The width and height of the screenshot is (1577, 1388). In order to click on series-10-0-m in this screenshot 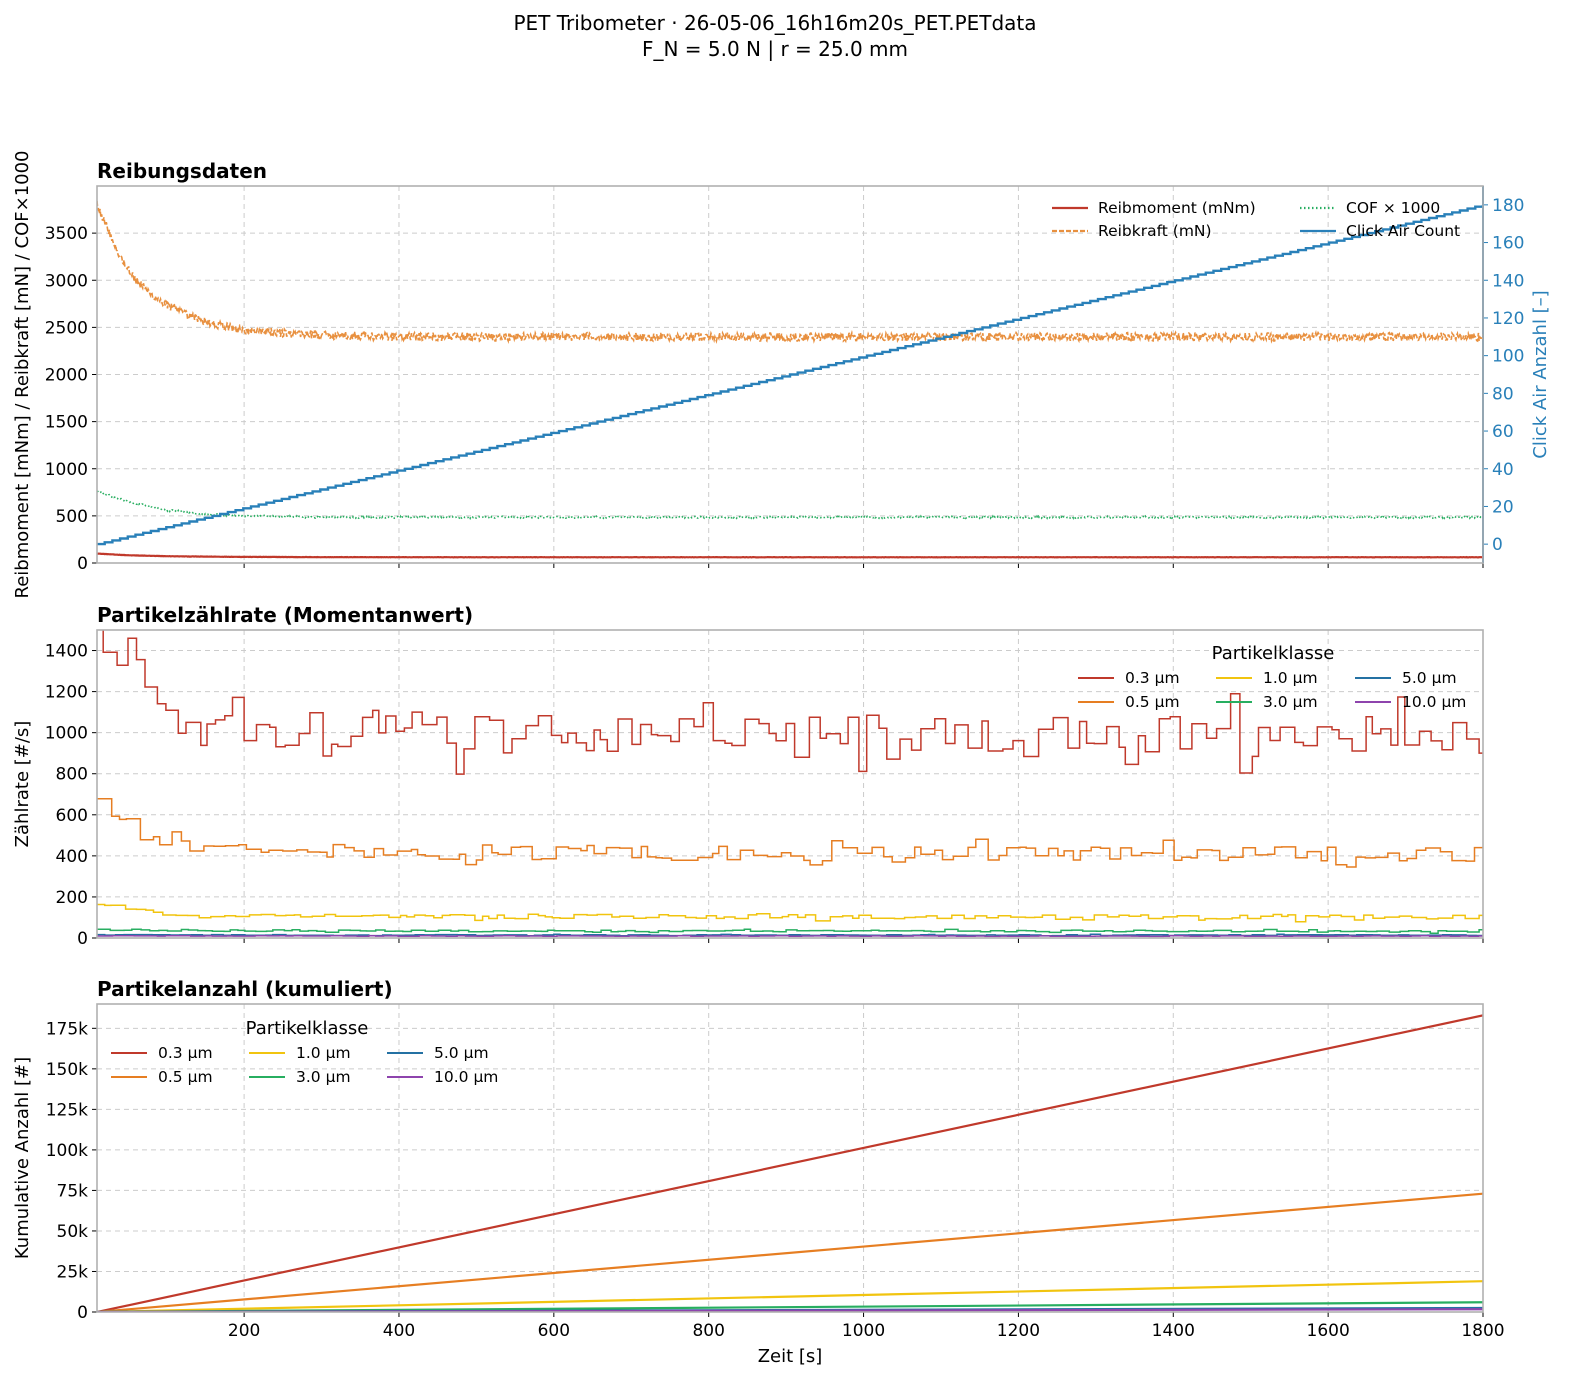, I will do `click(790, 936)`.